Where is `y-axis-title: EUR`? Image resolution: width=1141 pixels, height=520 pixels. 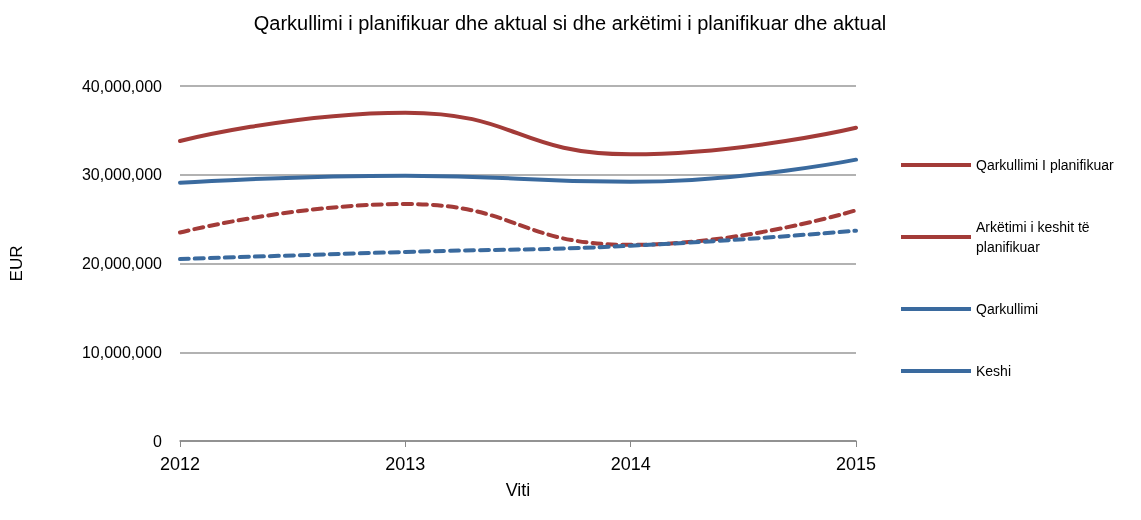
y-axis-title: EUR is located at coordinates (16, 263).